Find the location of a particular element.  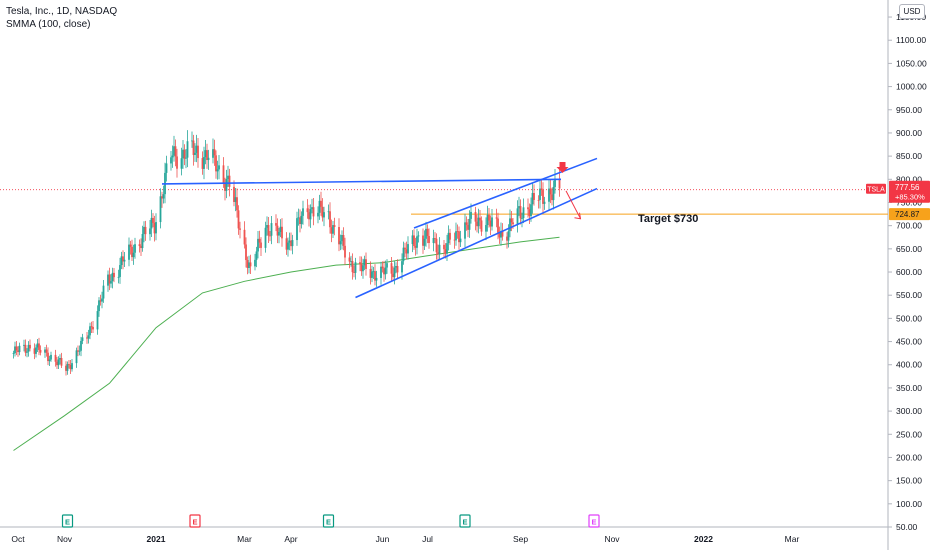

time-tick-label: 2021 is located at coordinates (156, 539).